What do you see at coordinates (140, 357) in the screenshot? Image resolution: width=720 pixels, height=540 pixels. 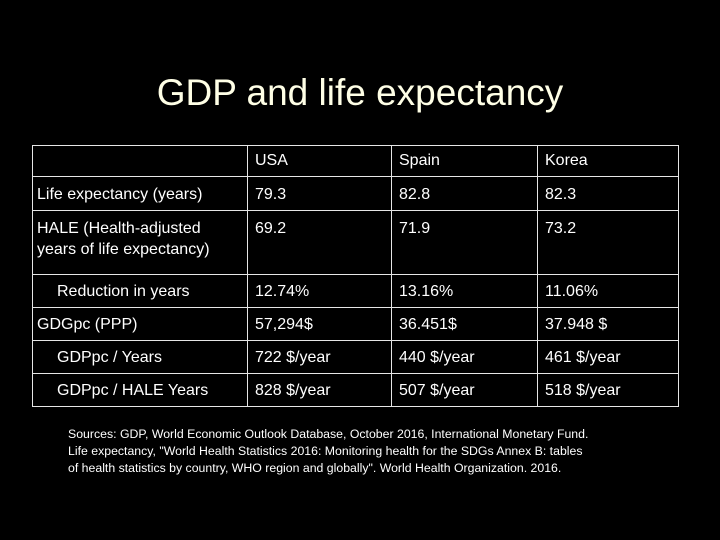 I see `row-label: GDPpc / Years` at bounding box center [140, 357].